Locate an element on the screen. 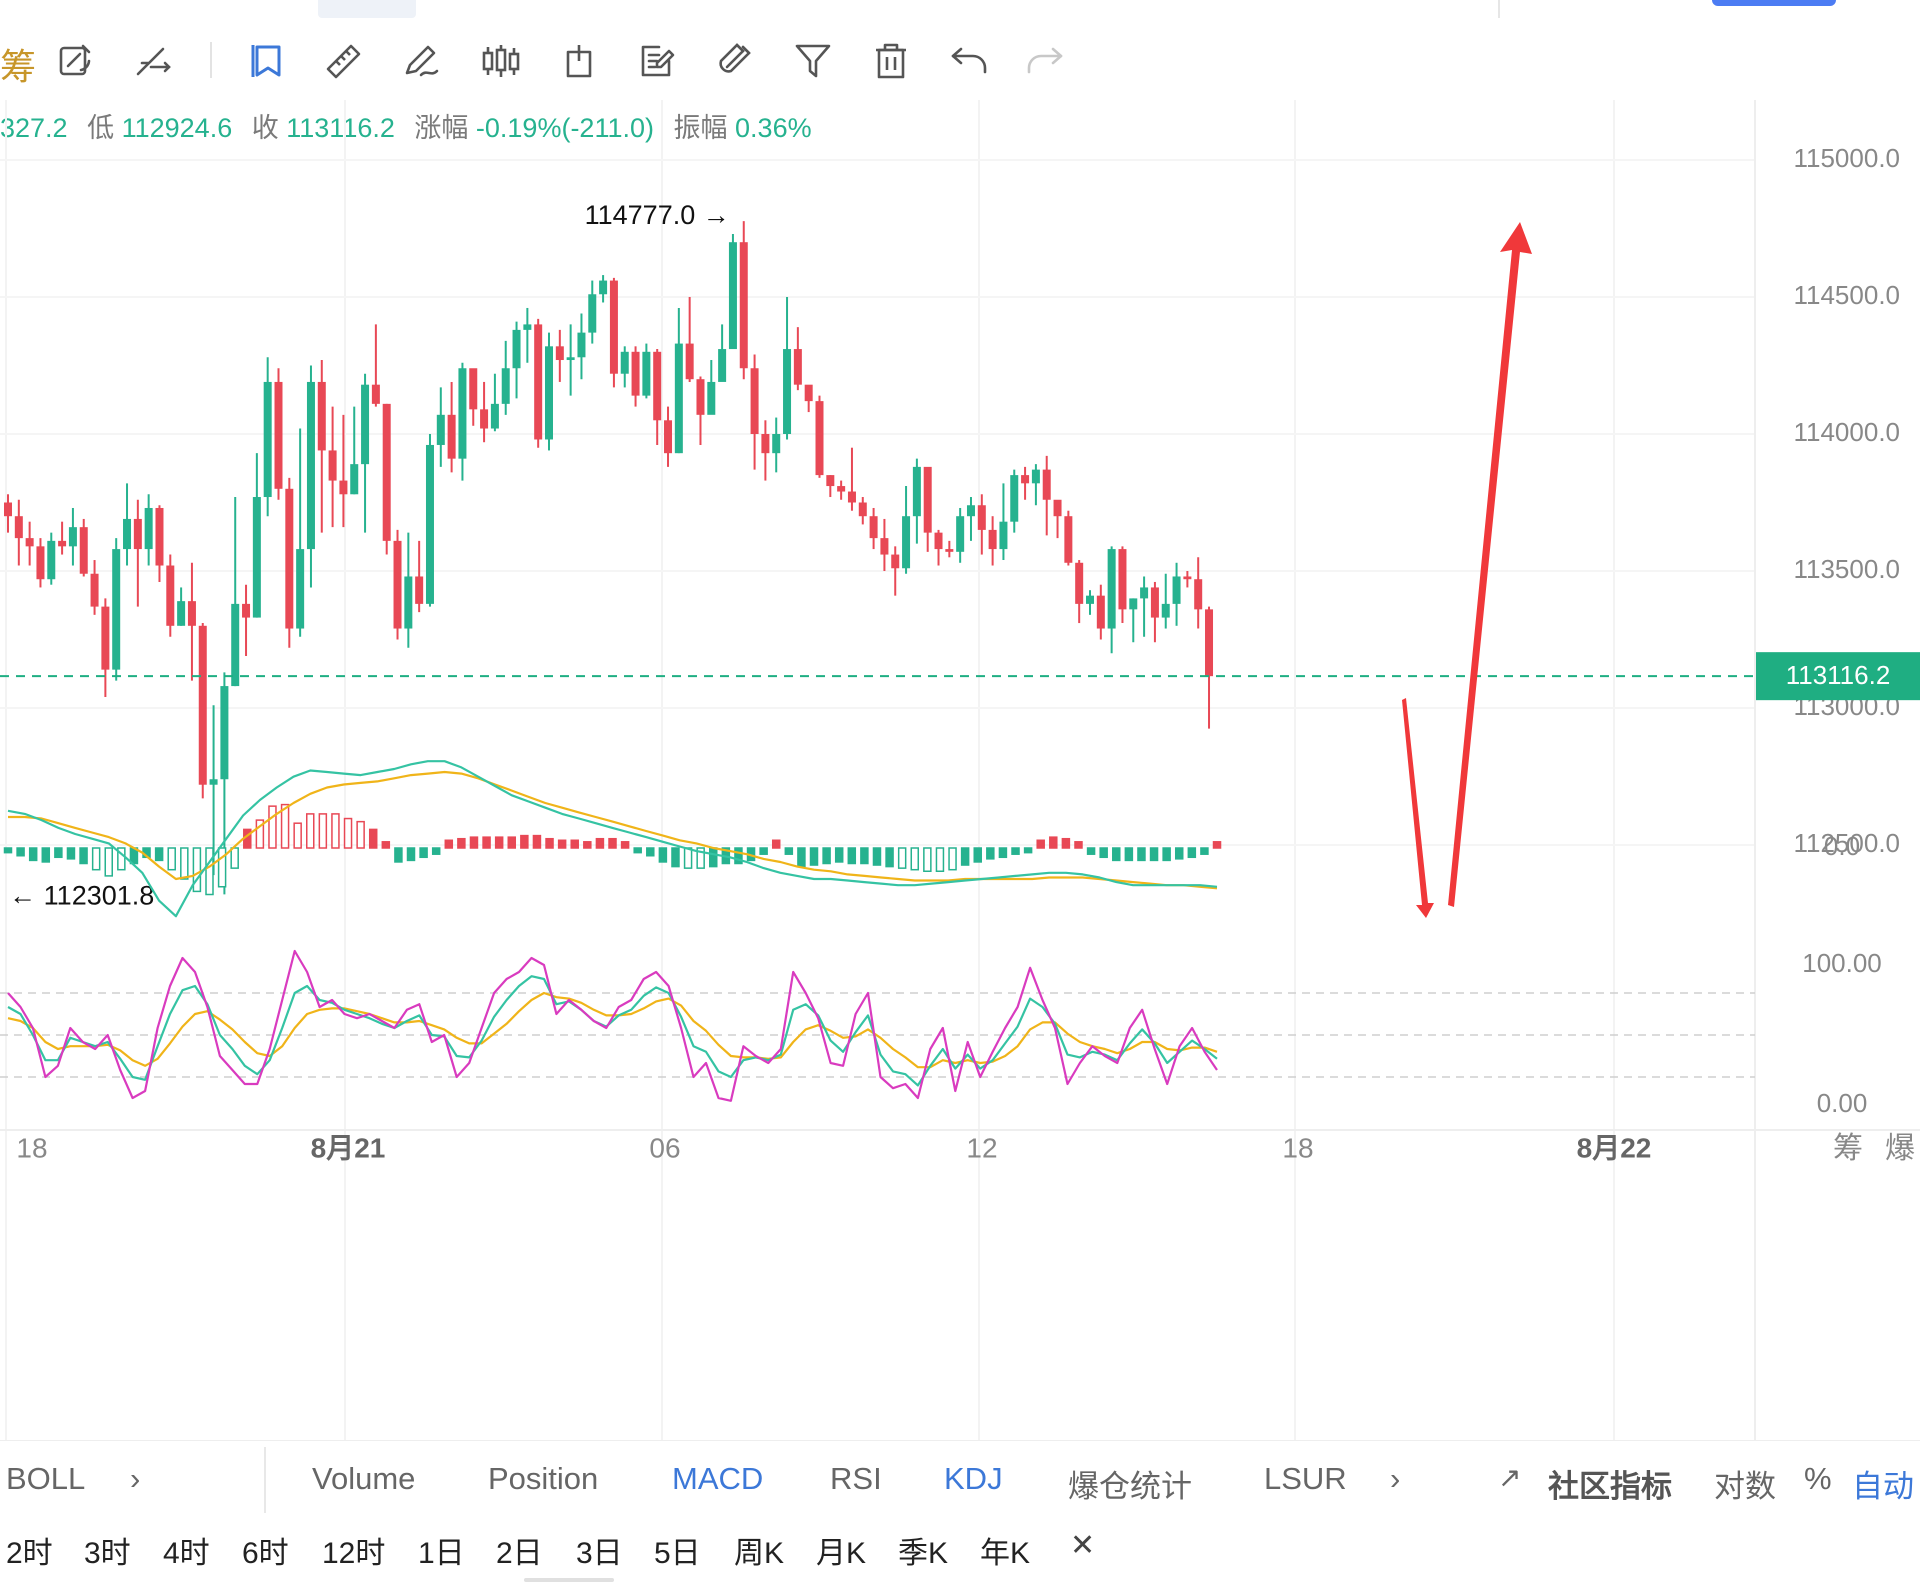  community-indicators-link: 社区指标 is located at coordinates (1610, 1486).